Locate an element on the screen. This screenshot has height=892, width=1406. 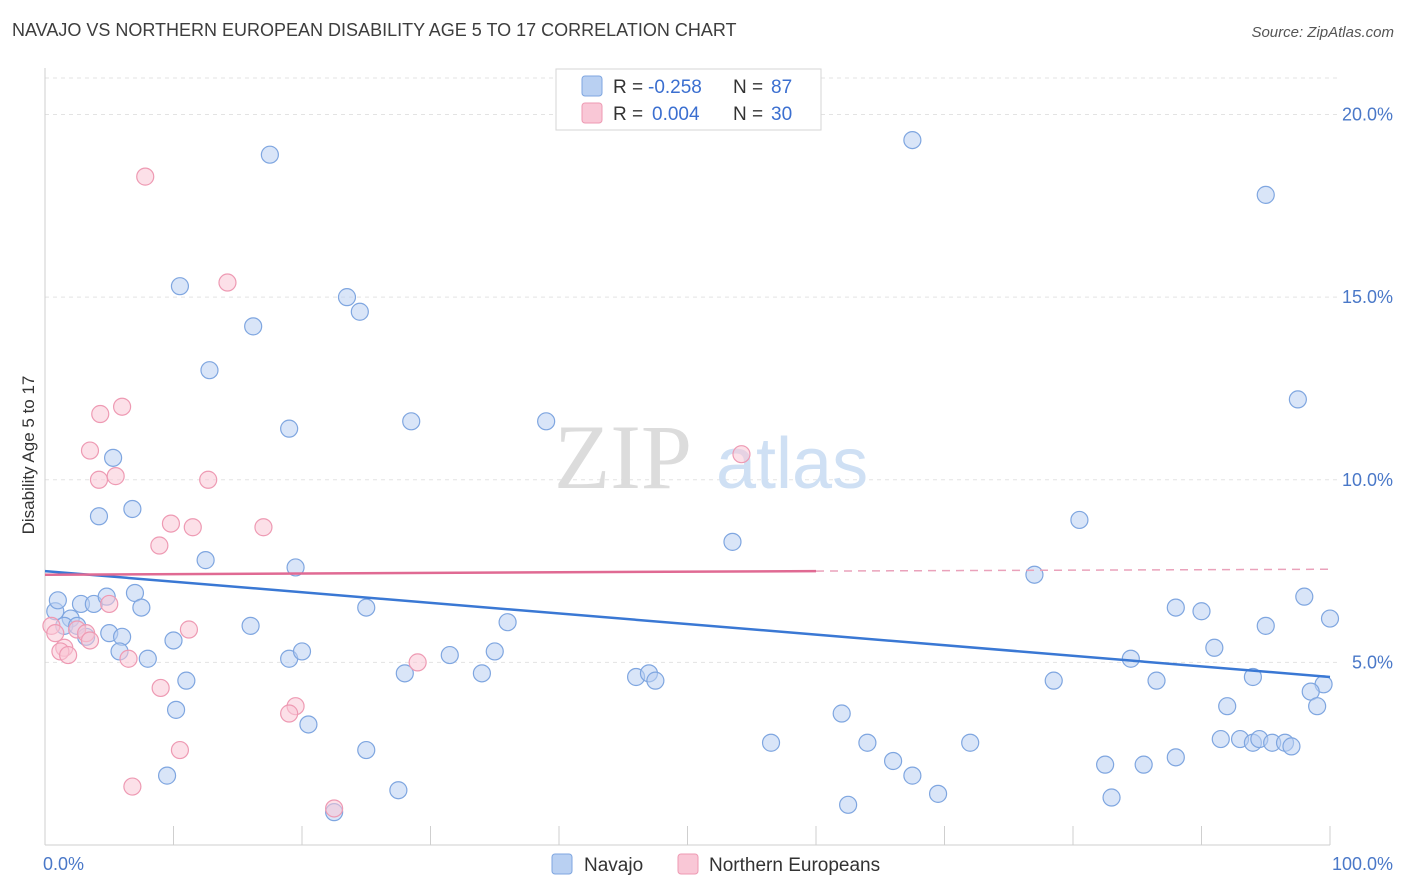
watermark-zip: ZIP is located at coordinates (623, 457).